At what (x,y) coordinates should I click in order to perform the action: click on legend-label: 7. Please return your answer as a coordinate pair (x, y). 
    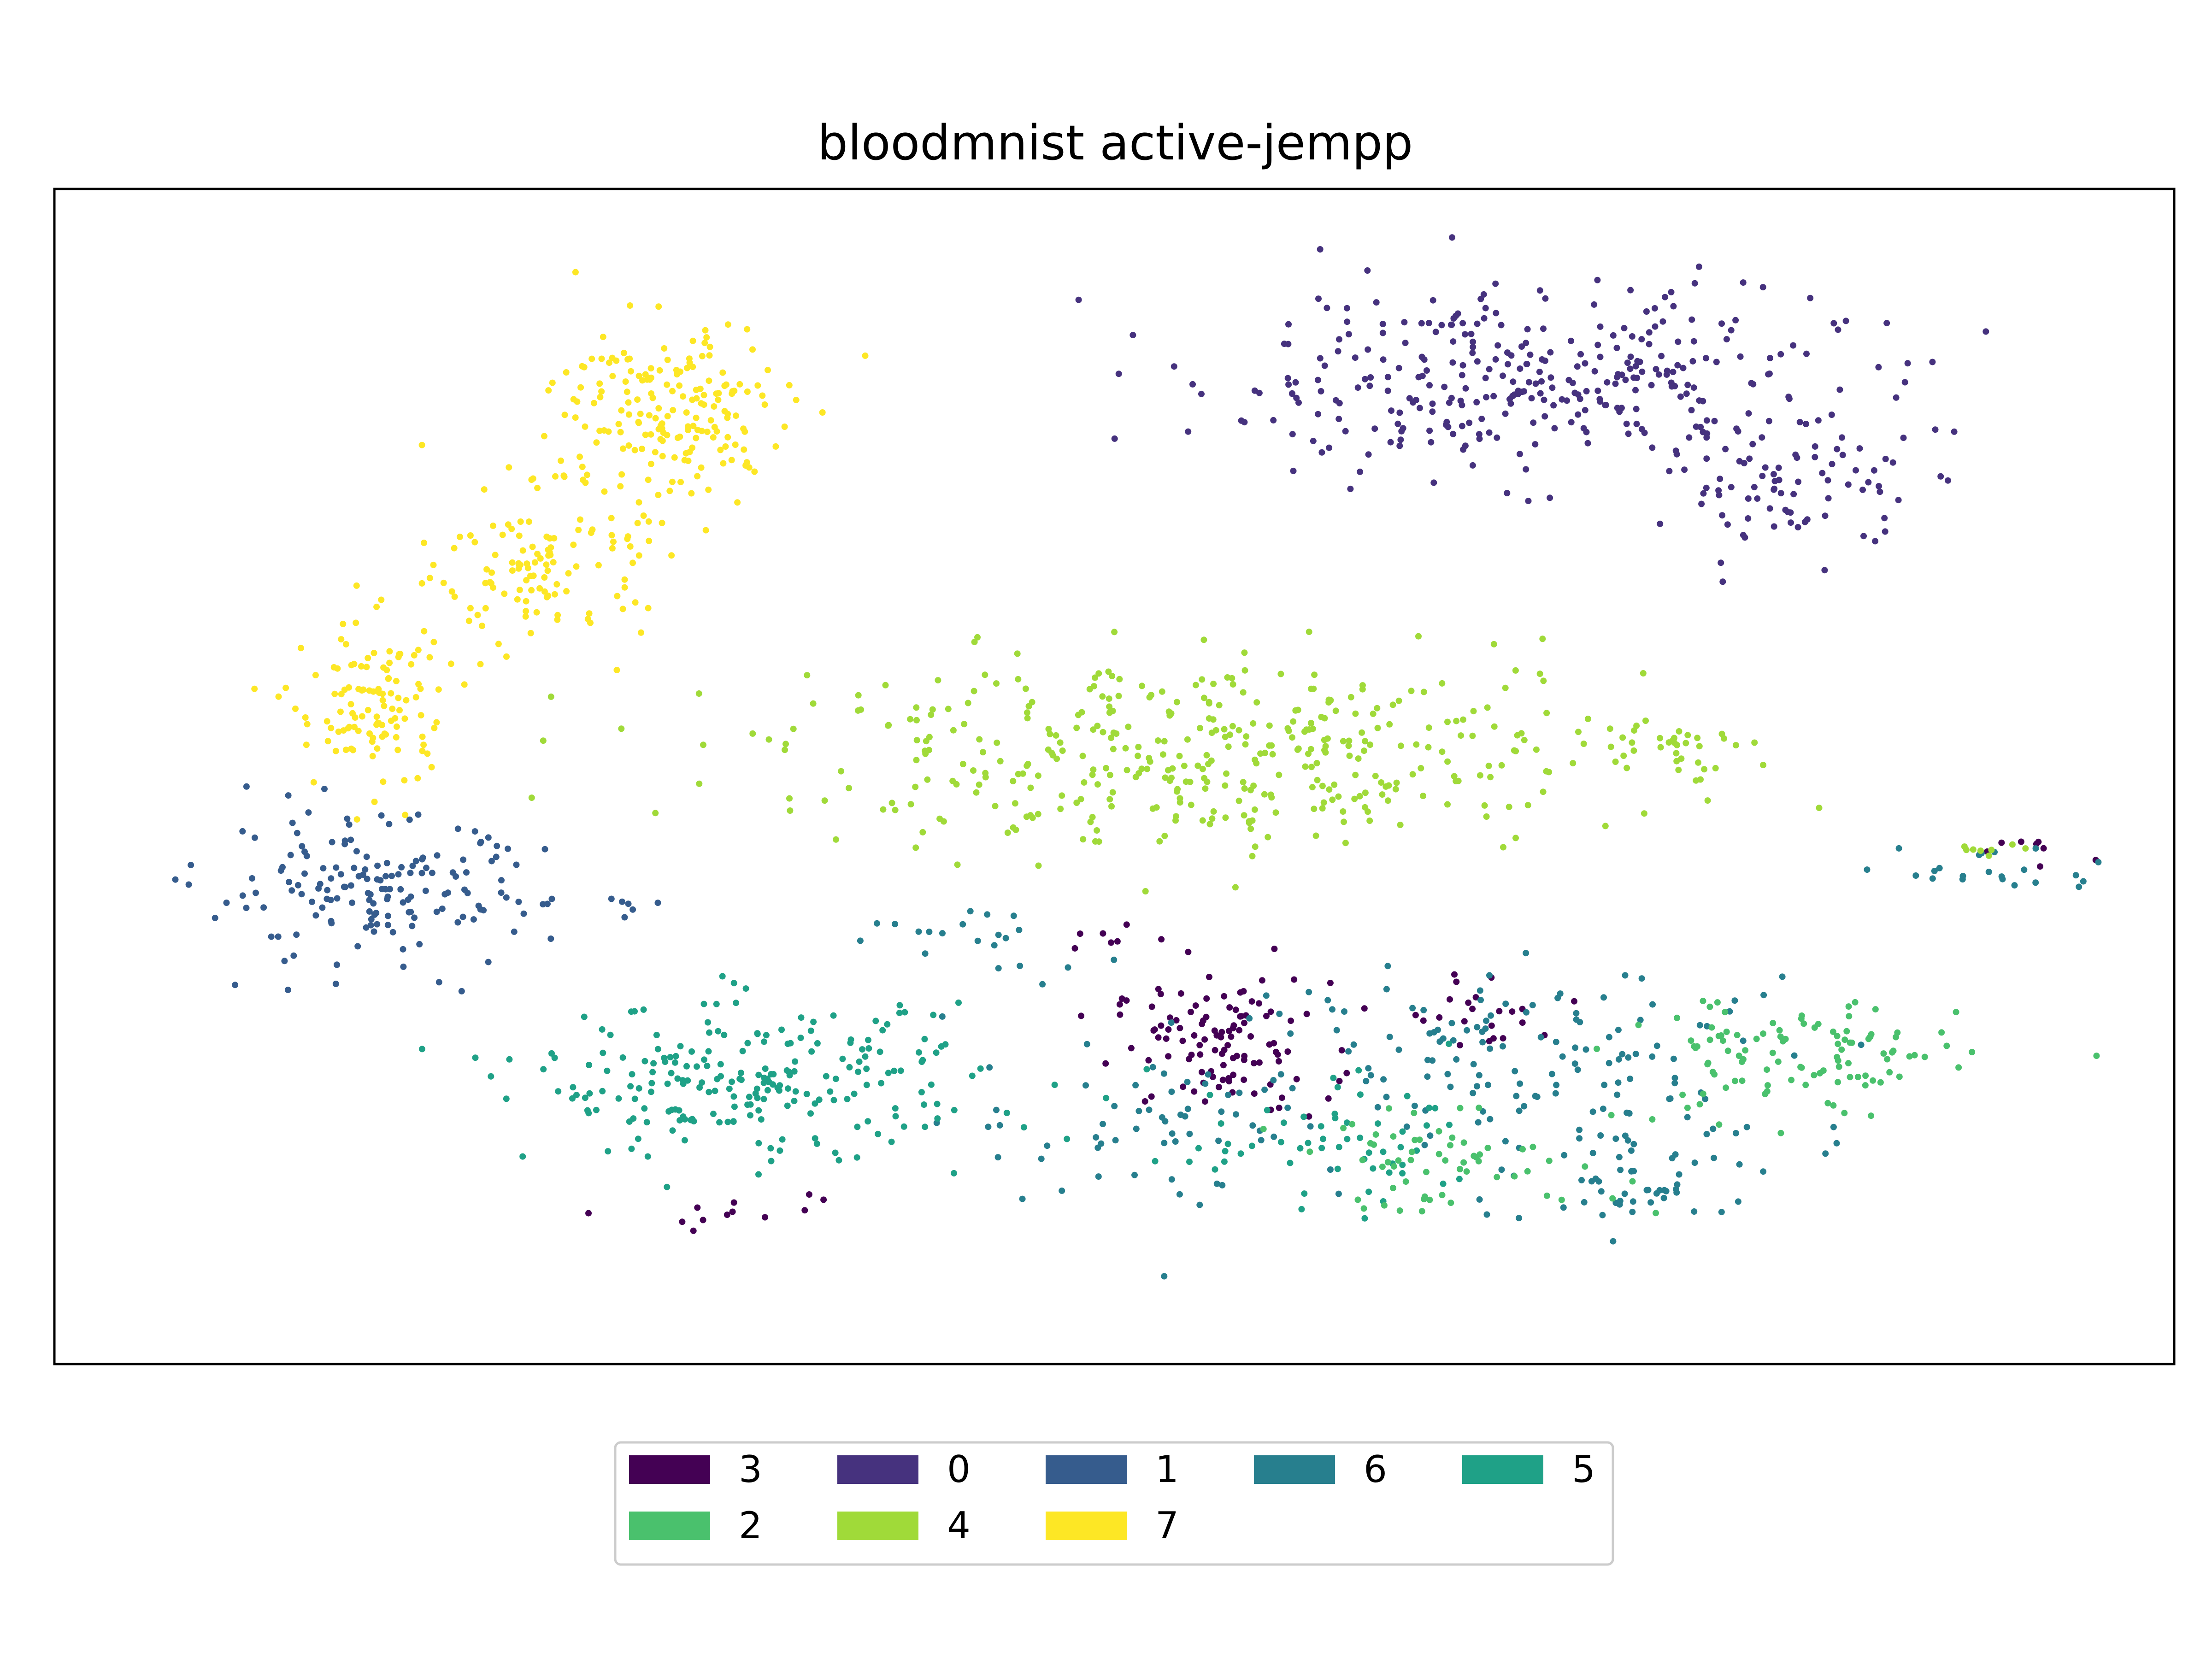
    Looking at the image, I should click on (1167, 1525).